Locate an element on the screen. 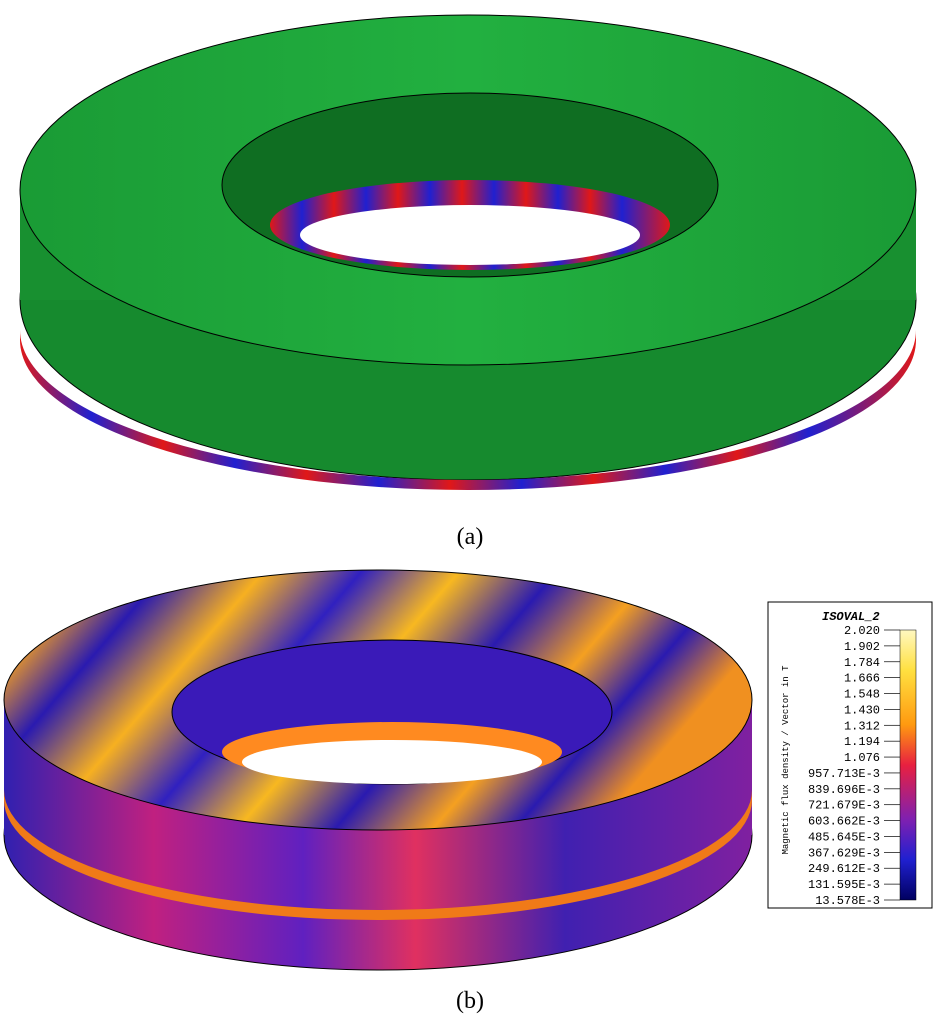 This screenshot has height=1024, width=940. caption-a: (a) is located at coordinates (470, 537).